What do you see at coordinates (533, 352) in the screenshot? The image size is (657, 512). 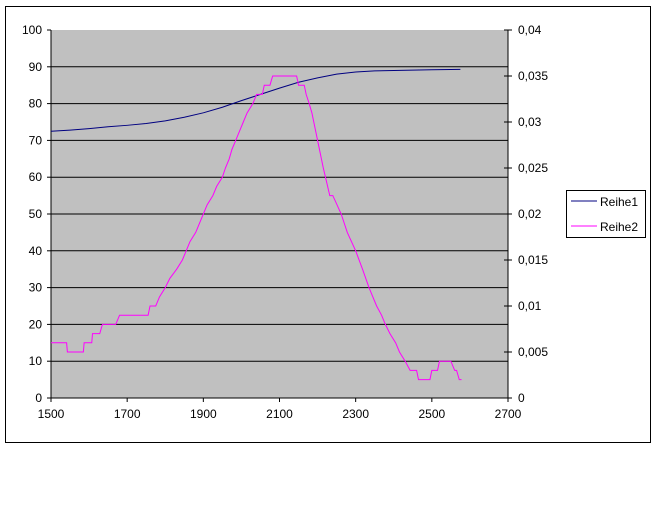 I see `y2-tick-label: 0,005` at bounding box center [533, 352].